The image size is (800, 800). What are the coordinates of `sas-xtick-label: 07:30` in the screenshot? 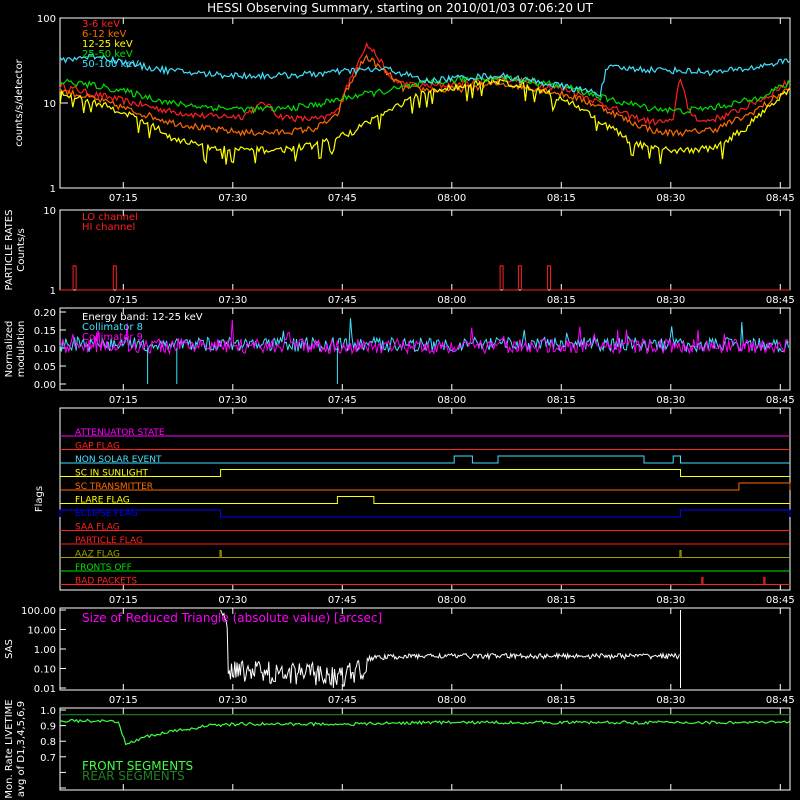 It's located at (232, 700).